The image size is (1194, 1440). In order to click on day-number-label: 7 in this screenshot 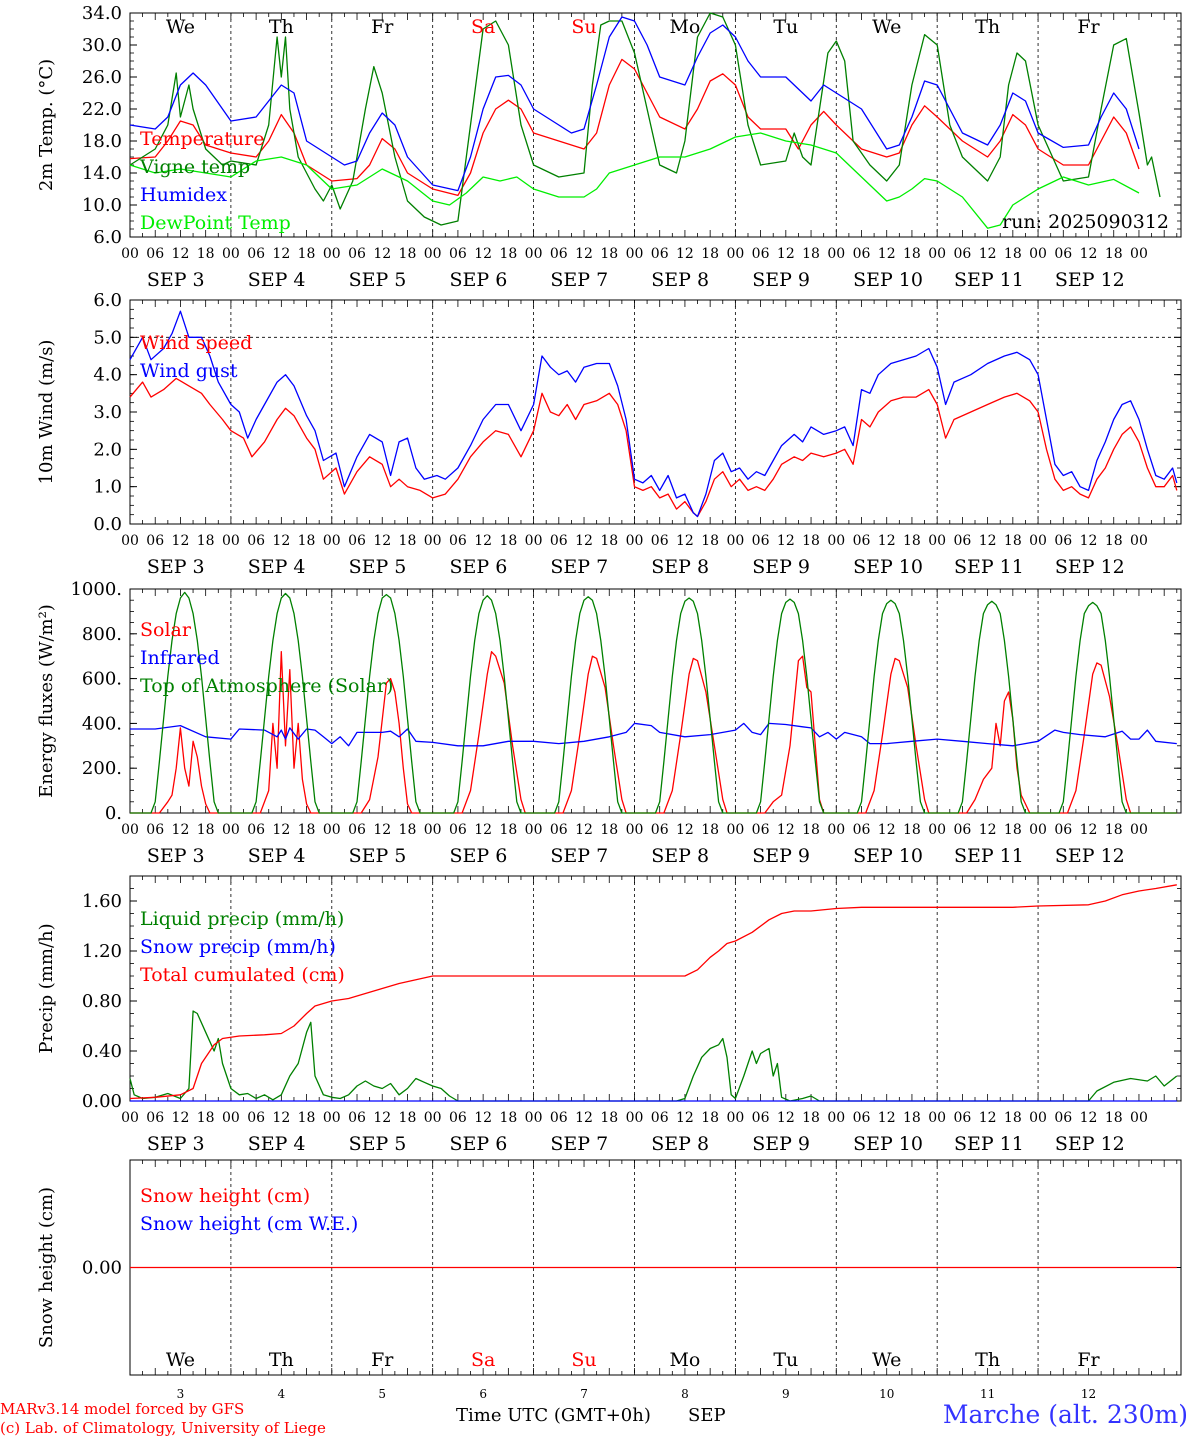, I will do `click(584, 1394)`.